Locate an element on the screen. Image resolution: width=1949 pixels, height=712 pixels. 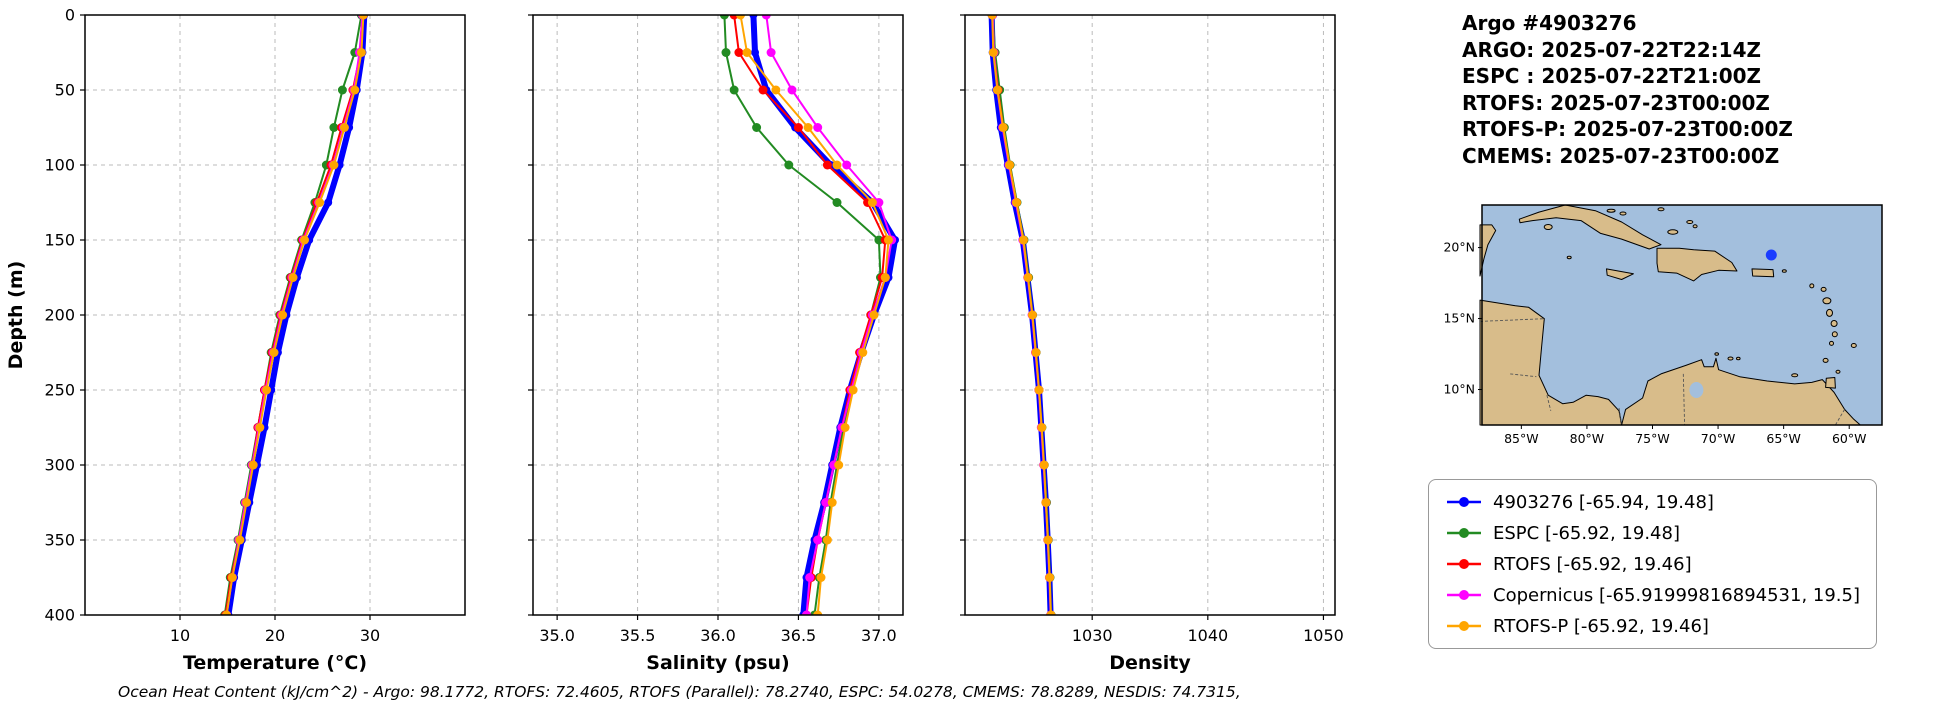
x-tick-label: 10 is located at coordinates (180, 635).